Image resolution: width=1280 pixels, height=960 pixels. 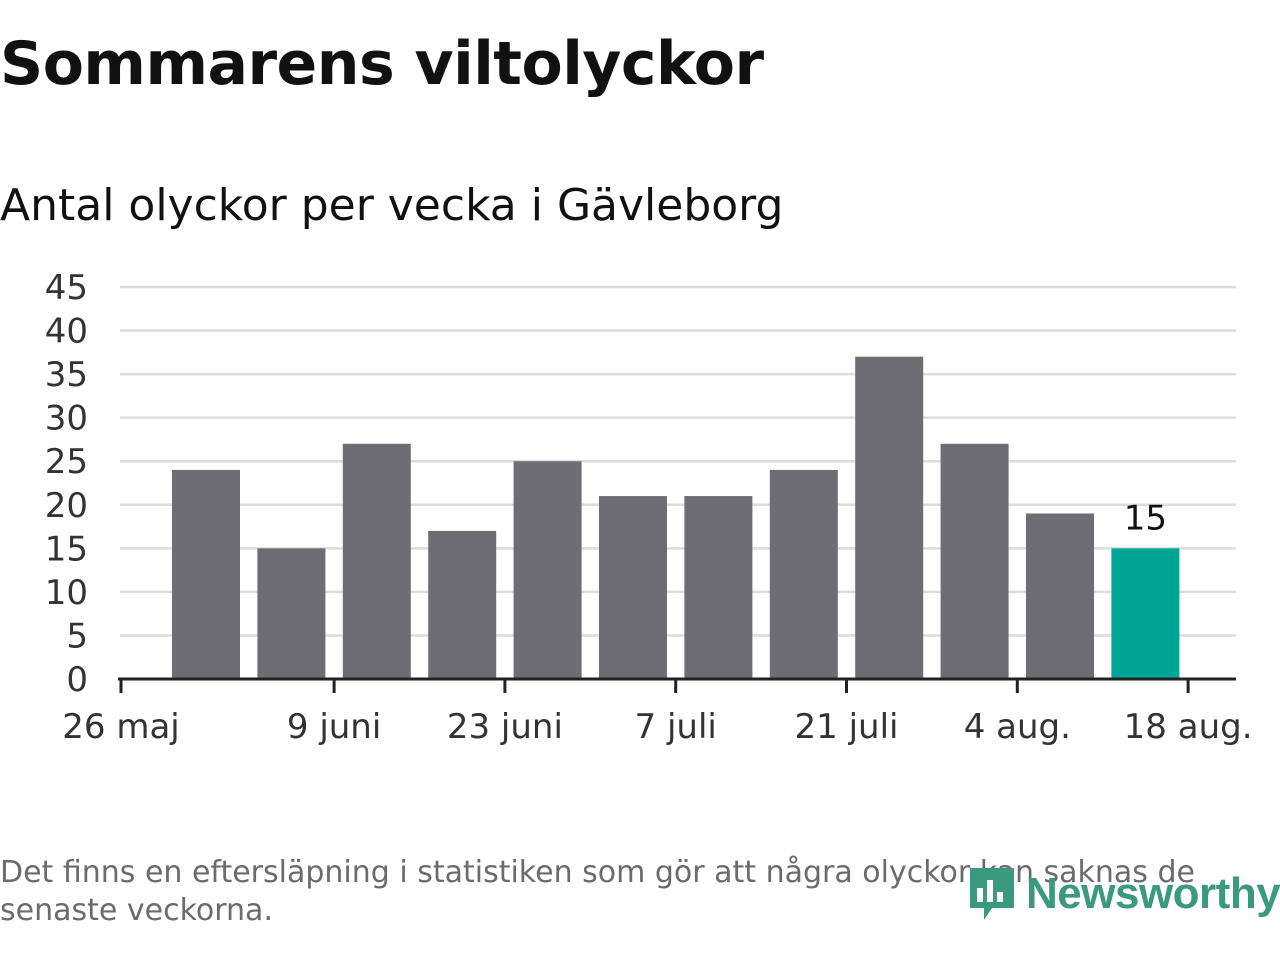 I want to click on y-tick-label: 0, so click(x=77, y=680).